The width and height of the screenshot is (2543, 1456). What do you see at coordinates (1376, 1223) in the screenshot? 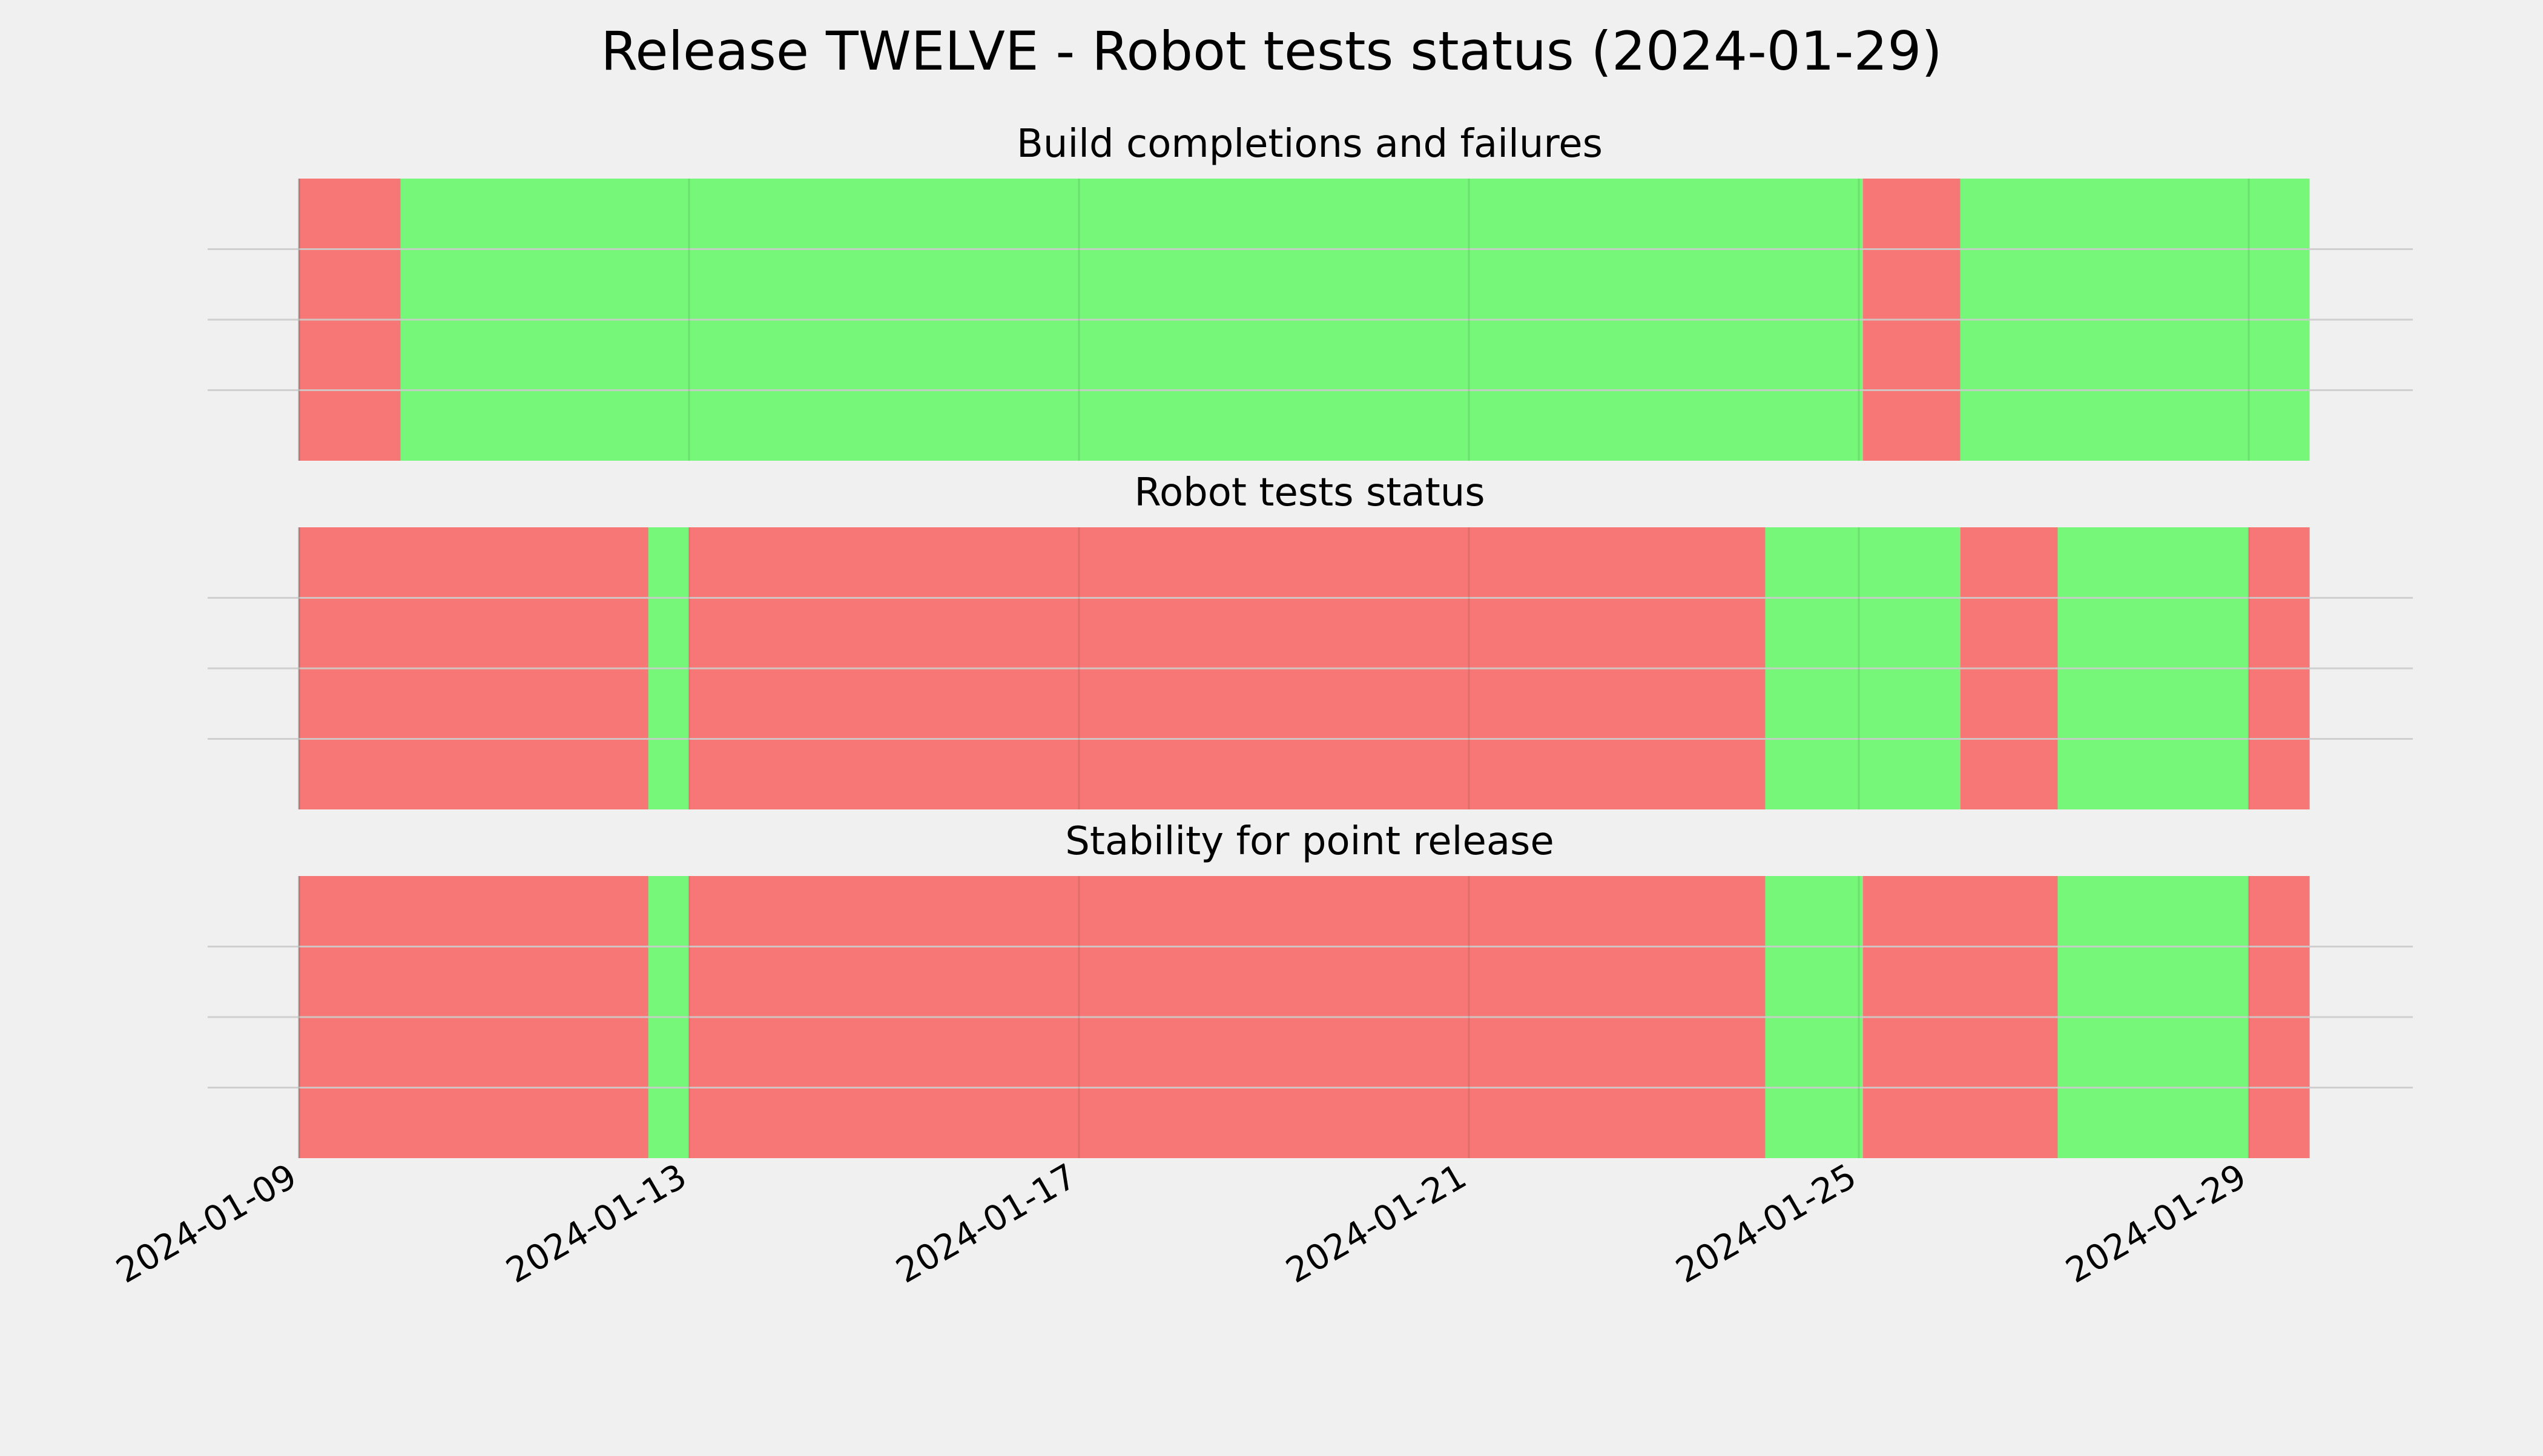
I see `x-tick-label: 2024-01-21` at bounding box center [1376, 1223].